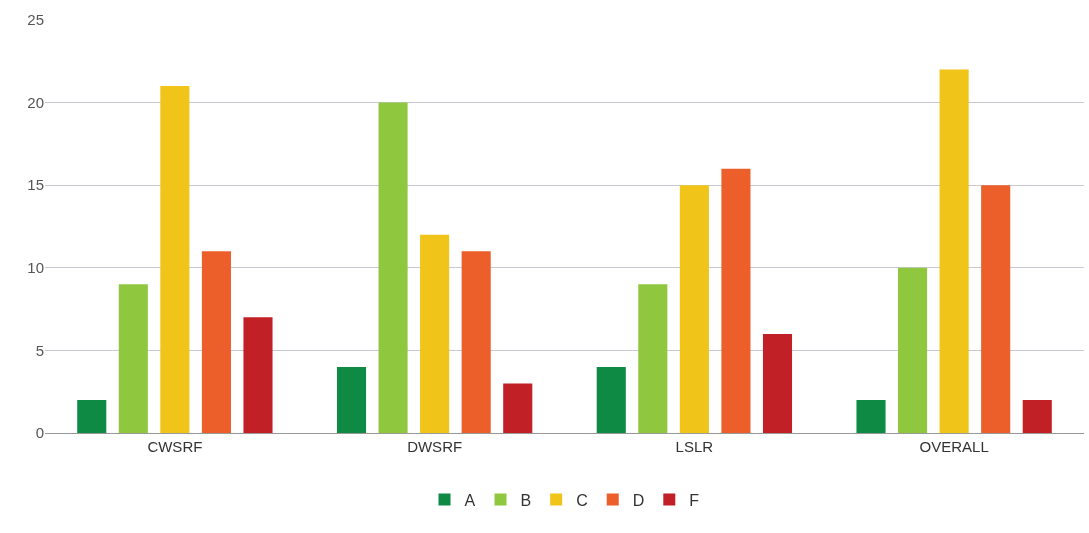  I want to click on legend-label: D, so click(638, 500).